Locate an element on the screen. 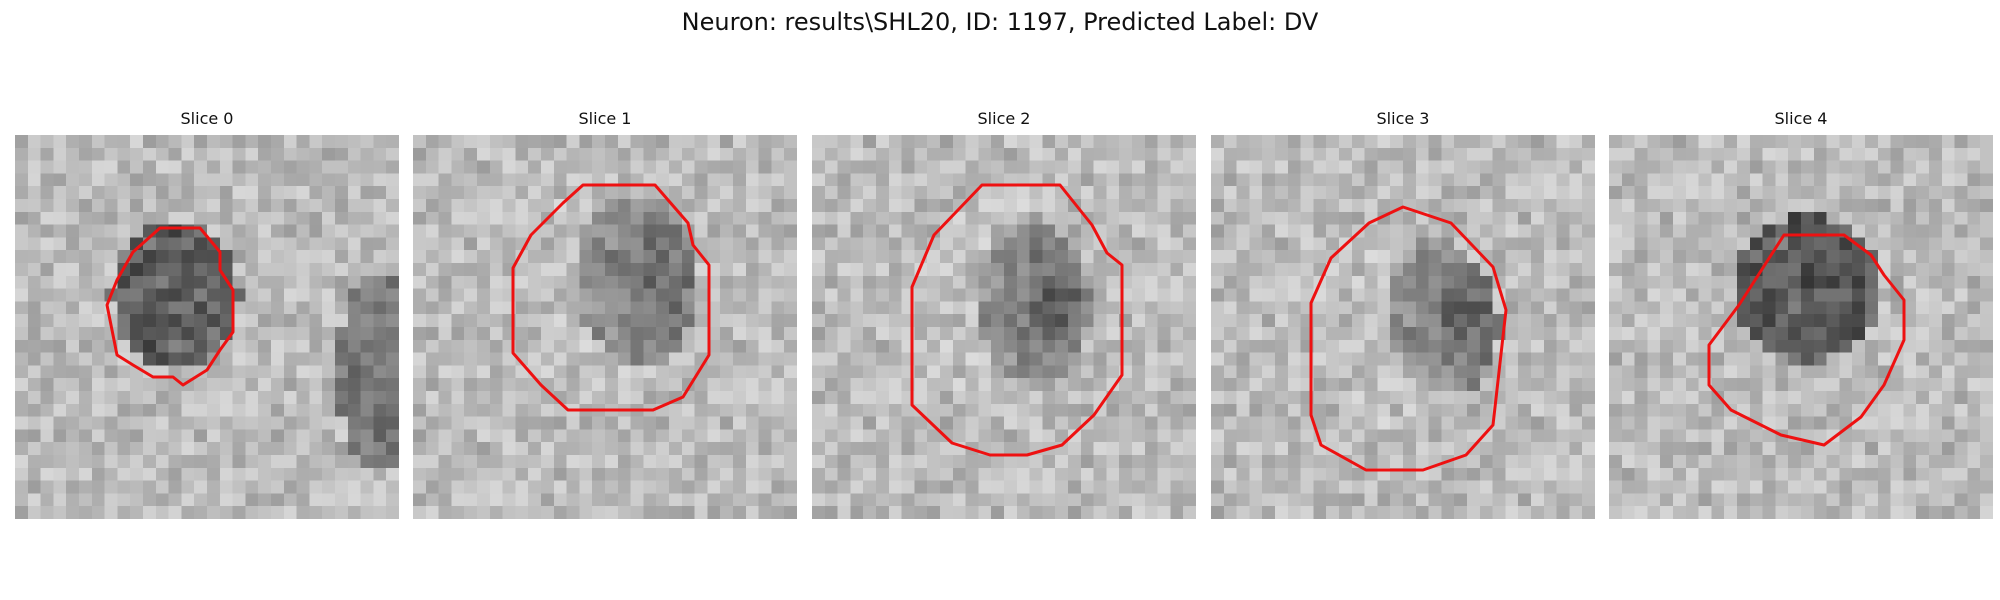 The image size is (2000, 600). slice-title: Slice 2 is located at coordinates (1004, 118).